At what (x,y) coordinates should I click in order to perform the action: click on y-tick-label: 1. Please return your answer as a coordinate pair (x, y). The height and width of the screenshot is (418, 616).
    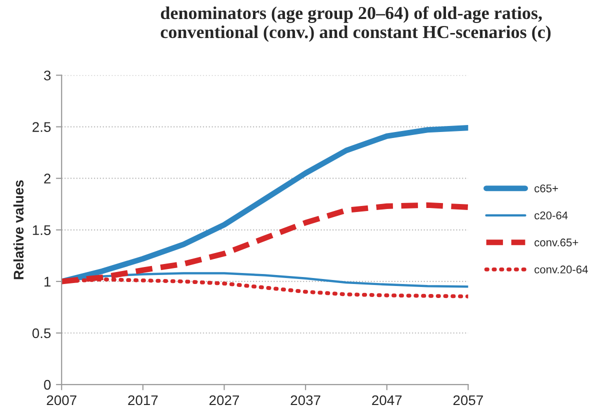
    Looking at the image, I should click on (47, 281).